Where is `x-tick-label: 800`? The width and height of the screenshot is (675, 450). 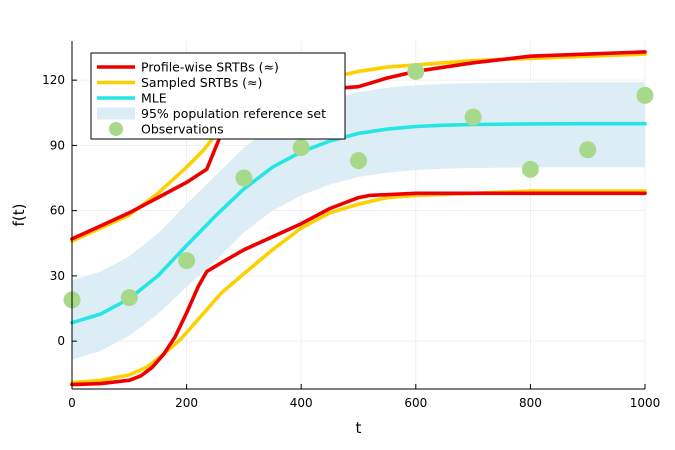
x-tick-label: 800 is located at coordinates (530, 403).